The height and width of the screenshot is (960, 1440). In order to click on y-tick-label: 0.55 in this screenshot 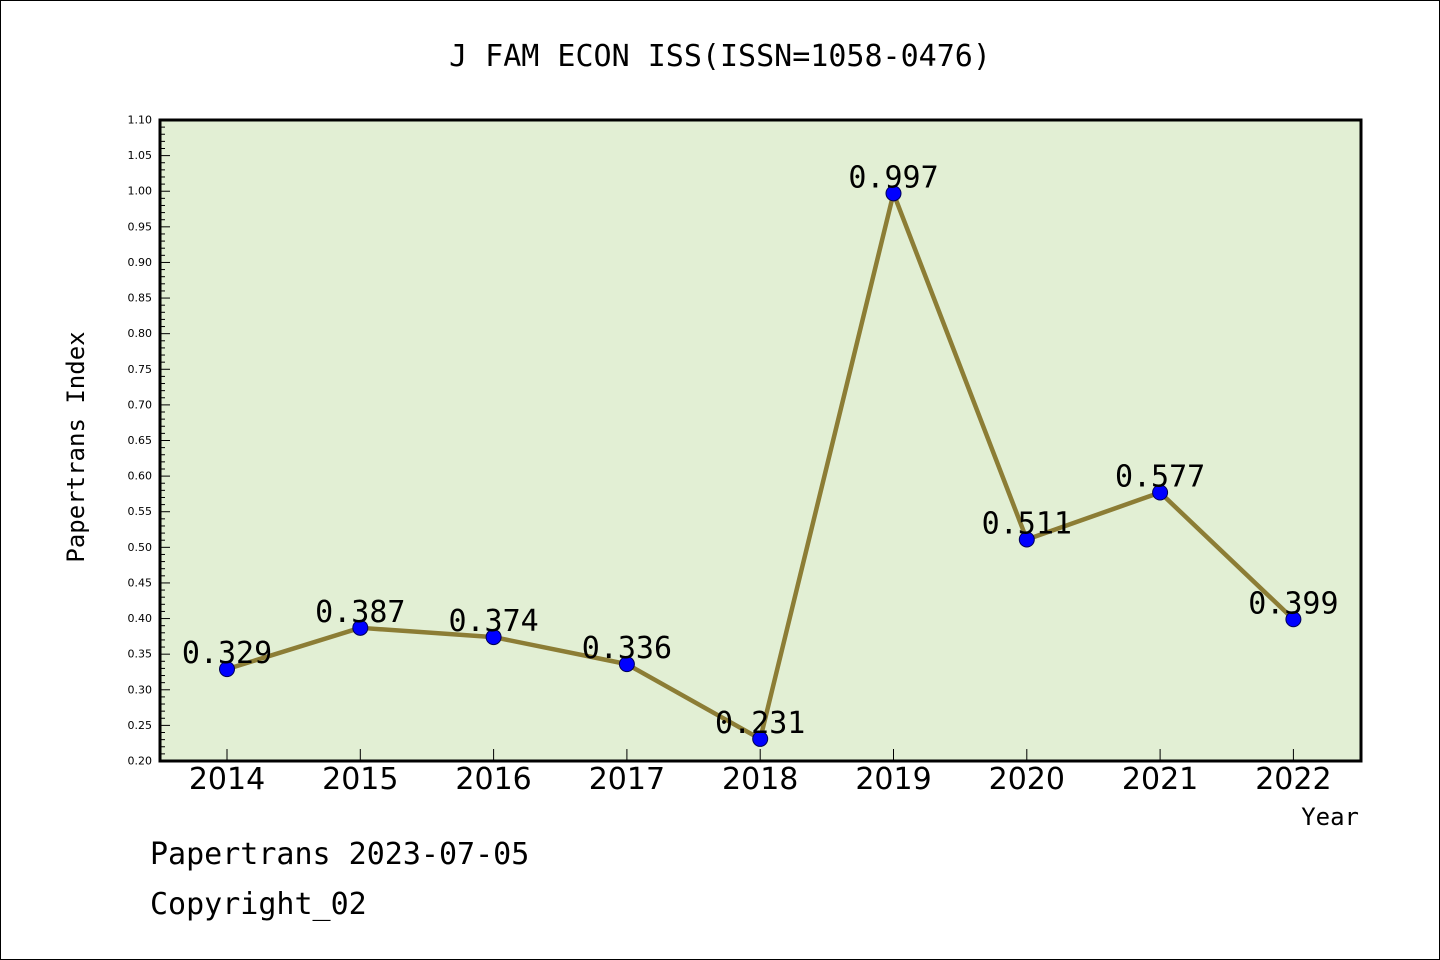, I will do `click(140, 511)`.